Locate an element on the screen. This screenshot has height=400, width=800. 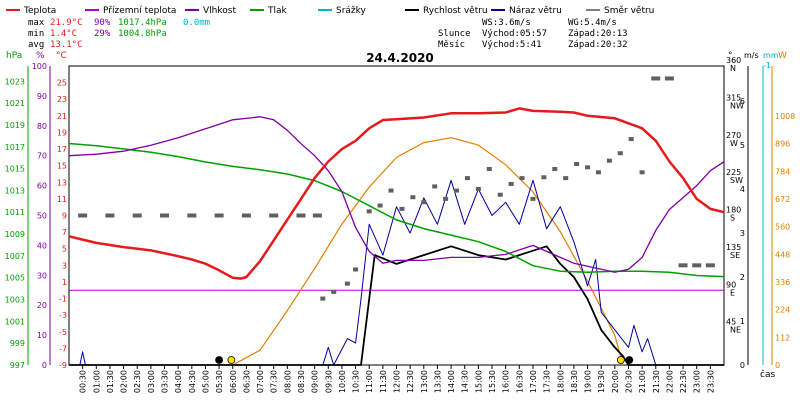
solar-tick-label: 1008 is located at coordinates (785, 116).